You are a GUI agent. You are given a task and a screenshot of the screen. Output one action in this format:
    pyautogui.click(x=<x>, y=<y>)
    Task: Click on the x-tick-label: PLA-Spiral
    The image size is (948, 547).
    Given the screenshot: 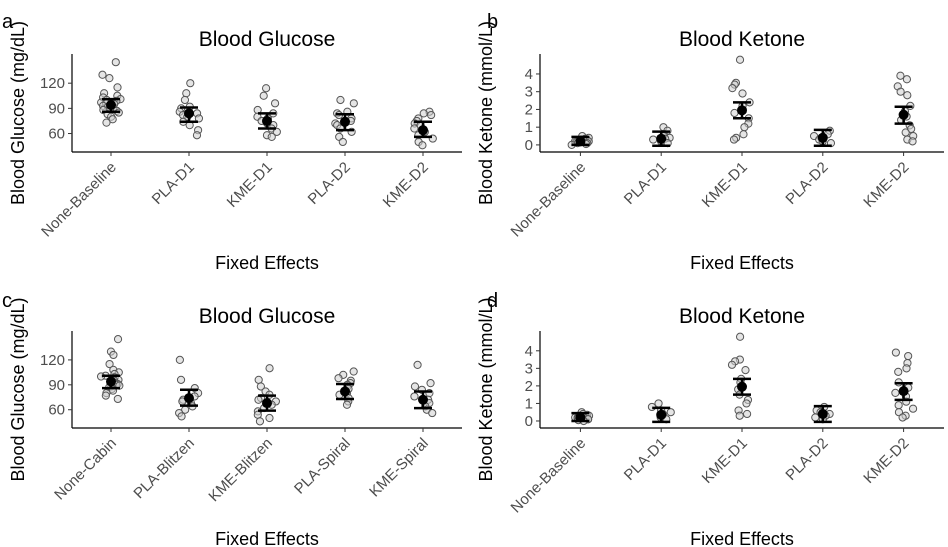 What is the action you would take?
    pyautogui.click(x=322, y=466)
    